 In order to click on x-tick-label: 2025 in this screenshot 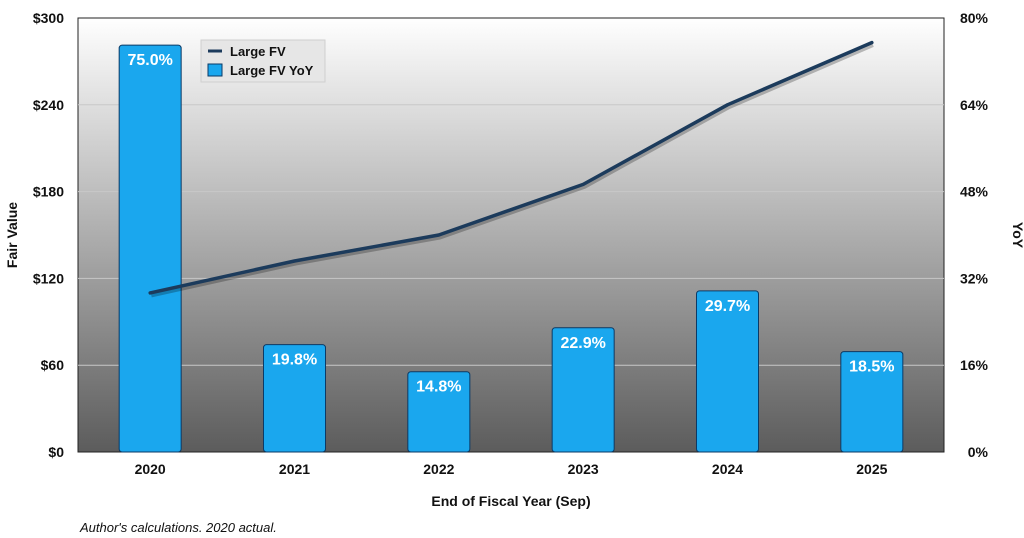, I will do `click(871, 469)`.